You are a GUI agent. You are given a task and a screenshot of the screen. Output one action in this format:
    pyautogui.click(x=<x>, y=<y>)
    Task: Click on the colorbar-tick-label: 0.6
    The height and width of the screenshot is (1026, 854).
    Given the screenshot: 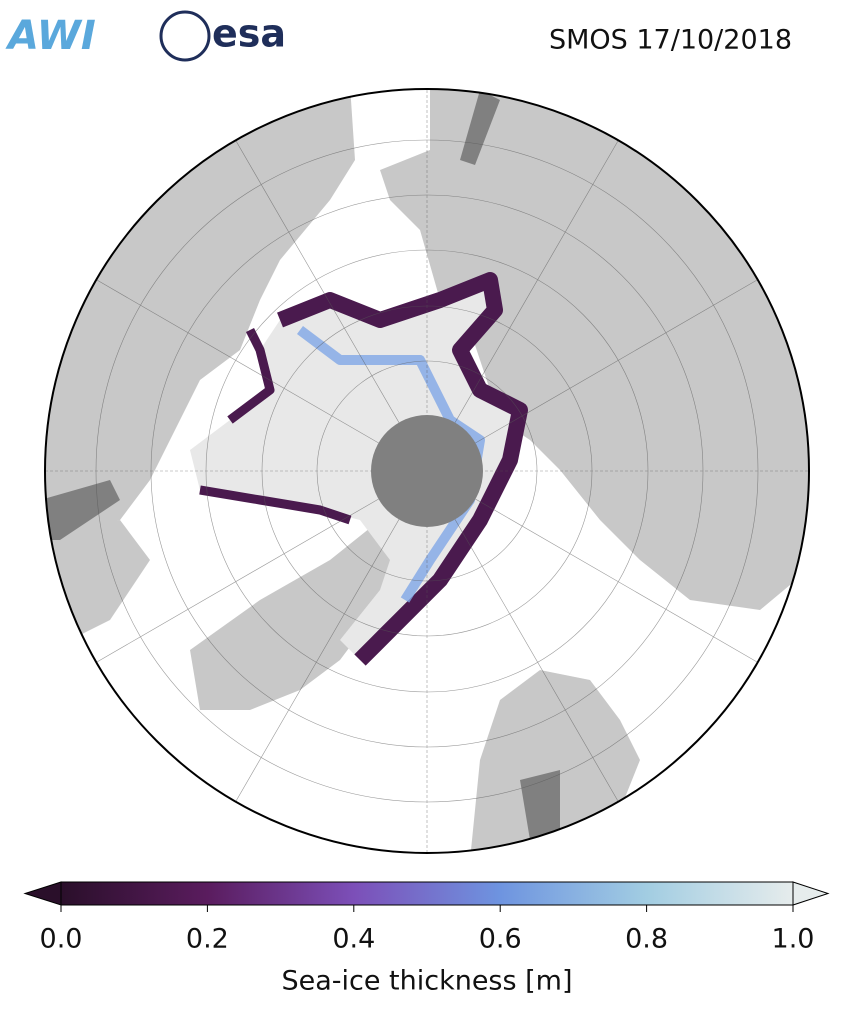 What is the action you would take?
    pyautogui.click(x=500, y=939)
    